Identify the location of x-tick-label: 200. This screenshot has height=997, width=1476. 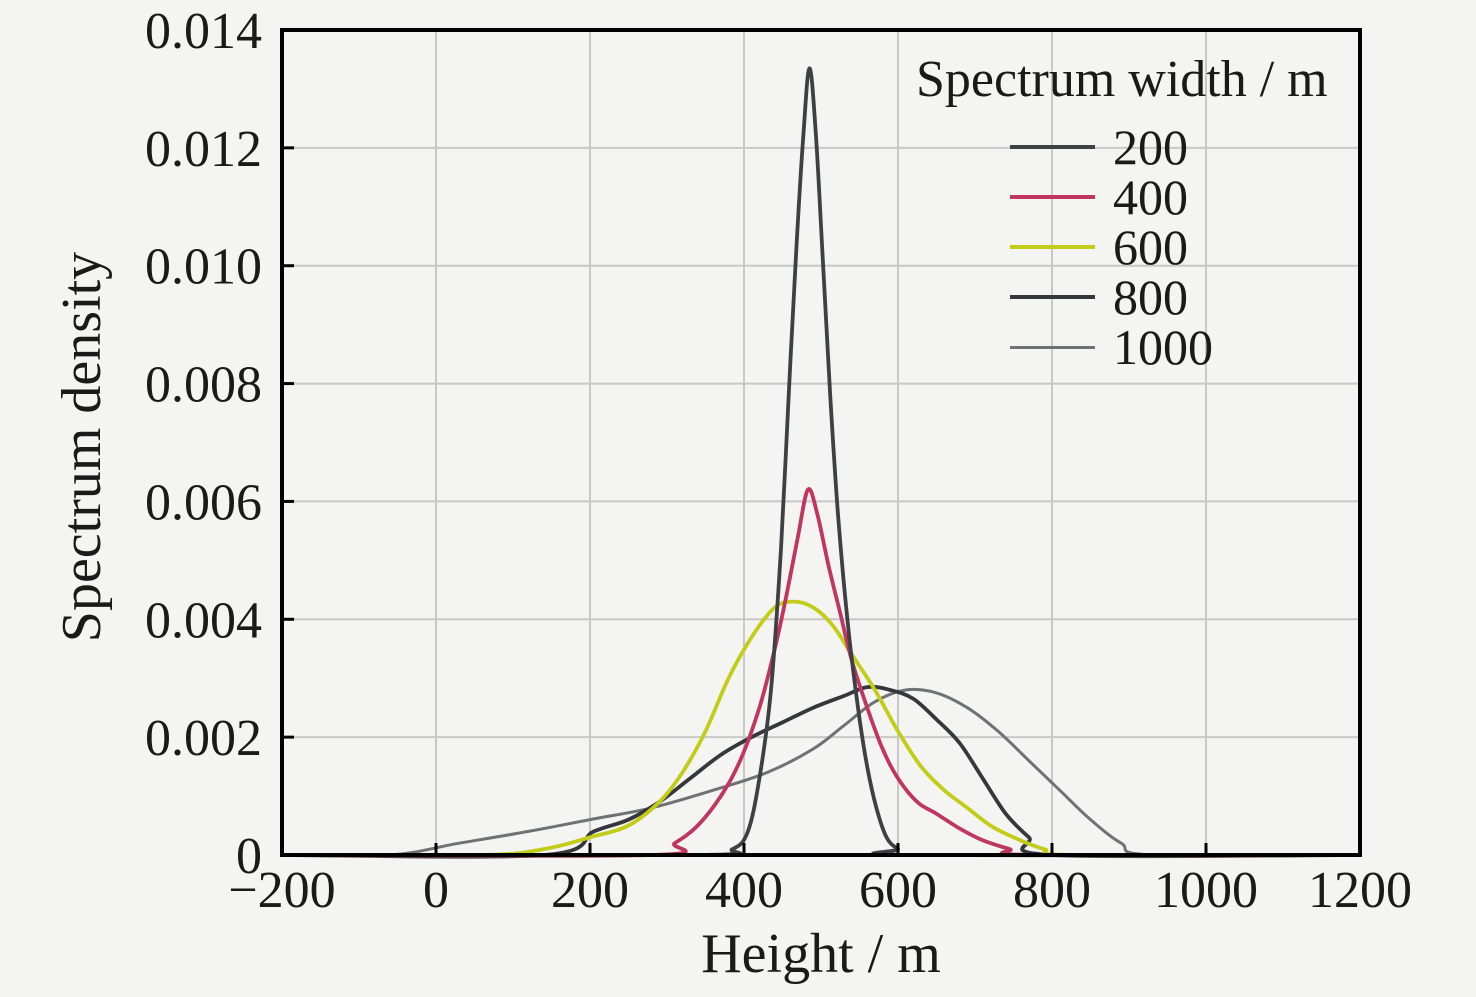
(590, 890).